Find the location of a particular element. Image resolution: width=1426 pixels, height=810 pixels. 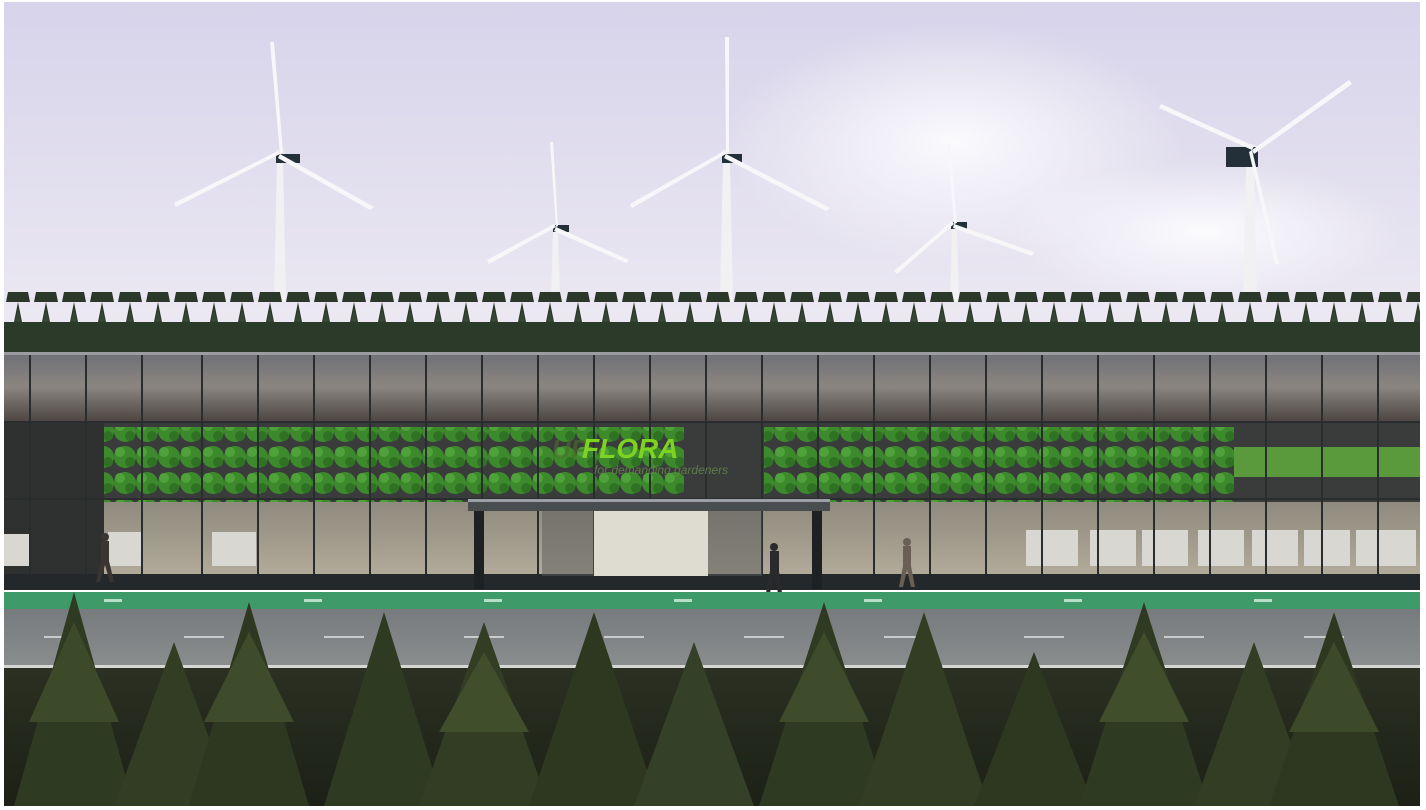

cloud is located at coordinates (1204, 232).